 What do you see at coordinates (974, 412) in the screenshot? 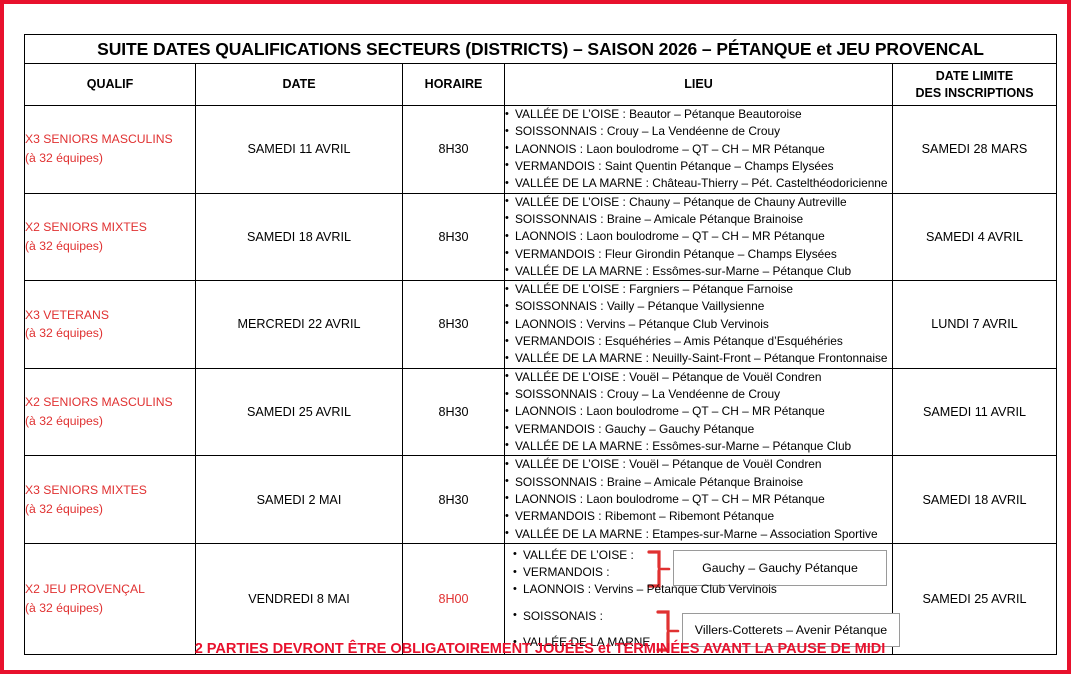
I see `row-date-limite: SAMEDI 11 AVRIL` at bounding box center [974, 412].